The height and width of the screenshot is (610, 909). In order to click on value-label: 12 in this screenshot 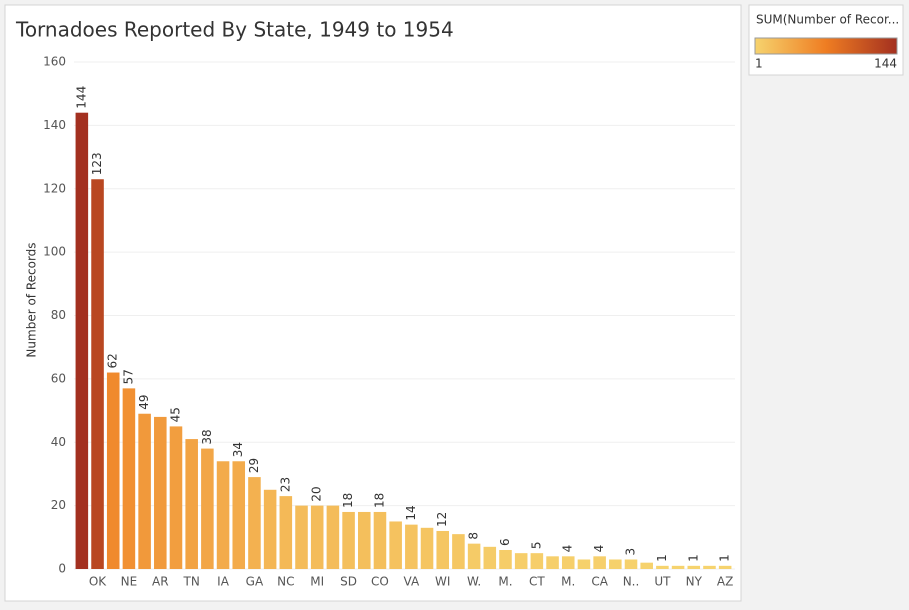, I will do `click(442, 519)`.